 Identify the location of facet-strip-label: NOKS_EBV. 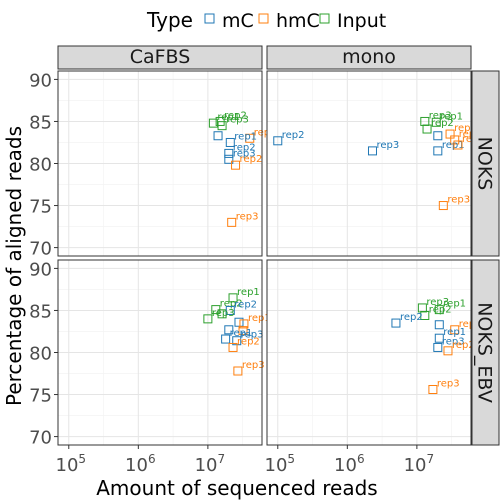
(485, 352).